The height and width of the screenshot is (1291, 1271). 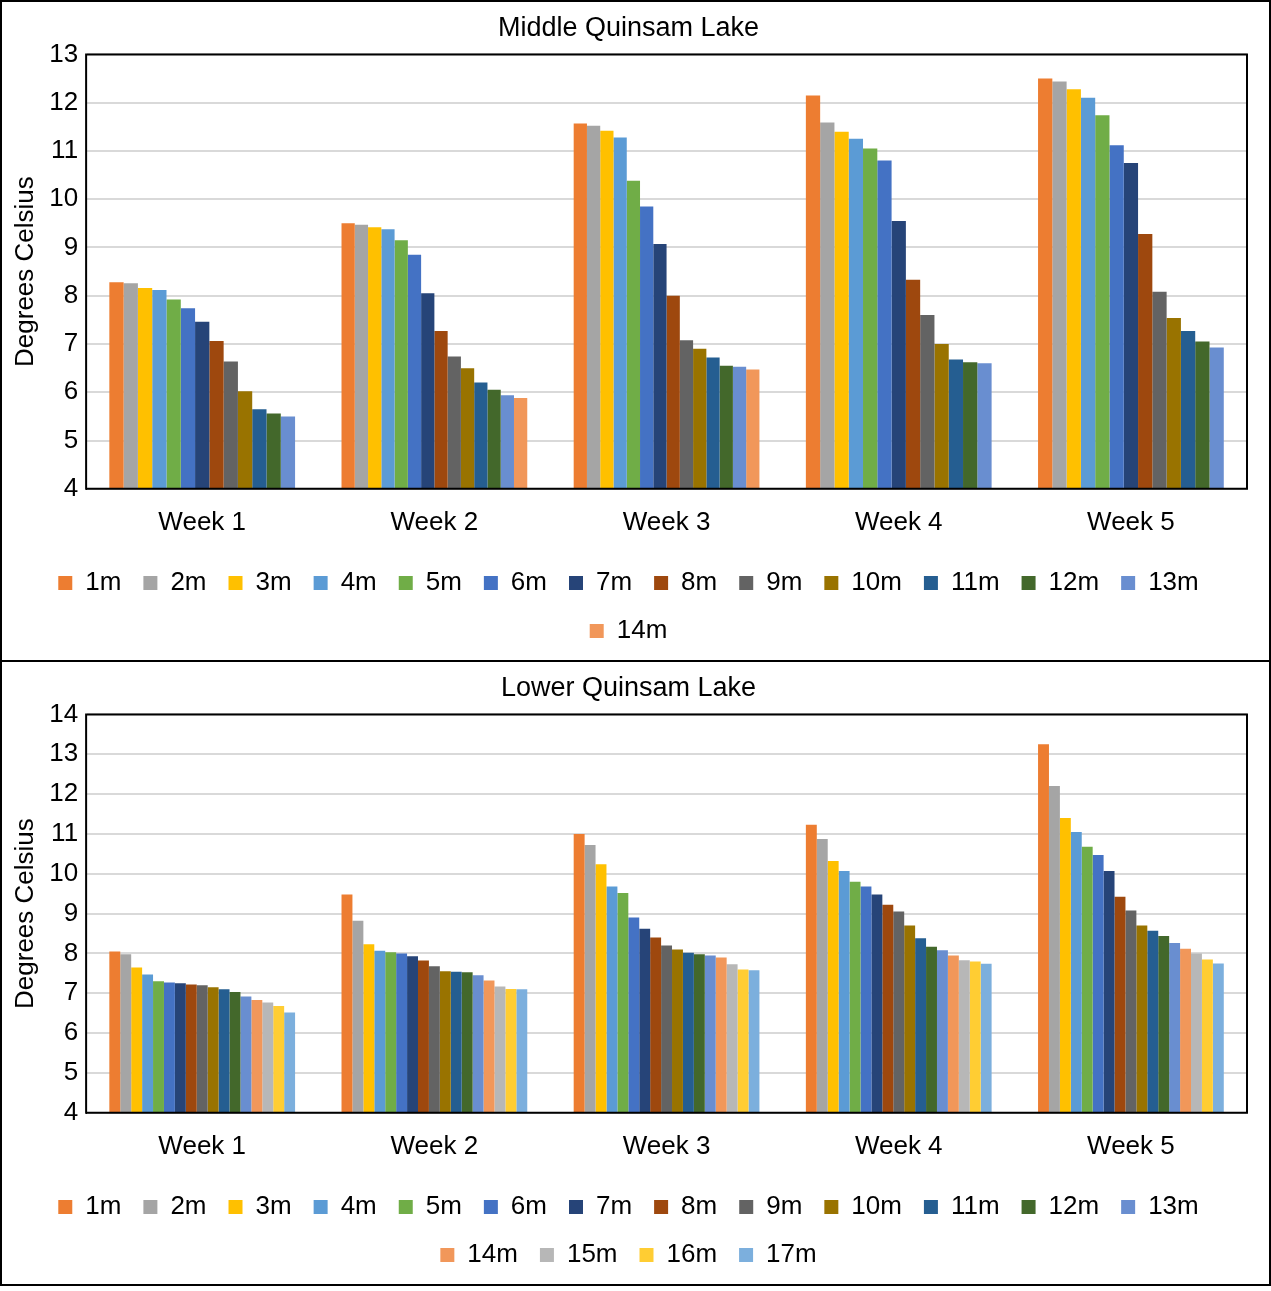 I want to click on y-tick-label: 14, so click(x=64, y=712).